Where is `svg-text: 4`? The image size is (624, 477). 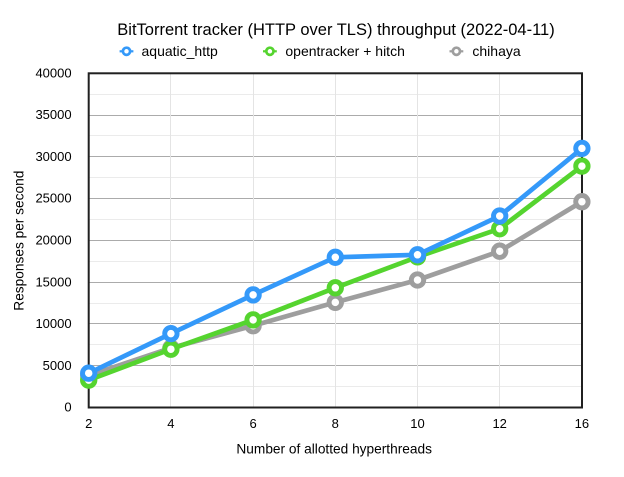 svg-text: 4 is located at coordinates (170, 423).